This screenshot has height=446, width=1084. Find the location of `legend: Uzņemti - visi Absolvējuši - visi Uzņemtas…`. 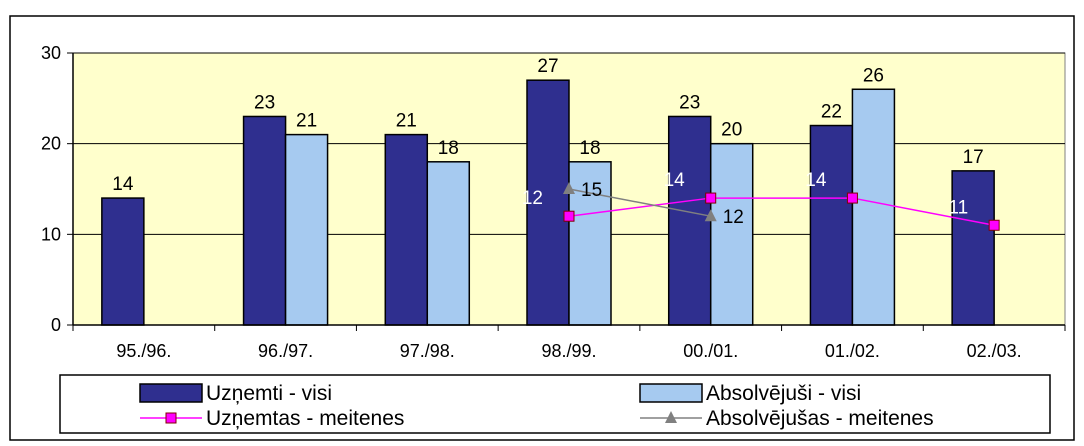

legend: Uzņemti - visi Absolvējuši - visi Uzņemtas… is located at coordinates (536, 406).